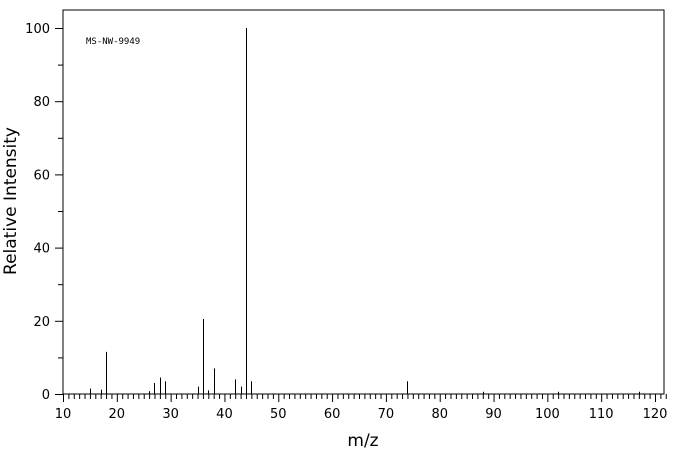  Describe the element at coordinates (655, 414) in the screenshot. I see `x-tick-label: 120` at that location.